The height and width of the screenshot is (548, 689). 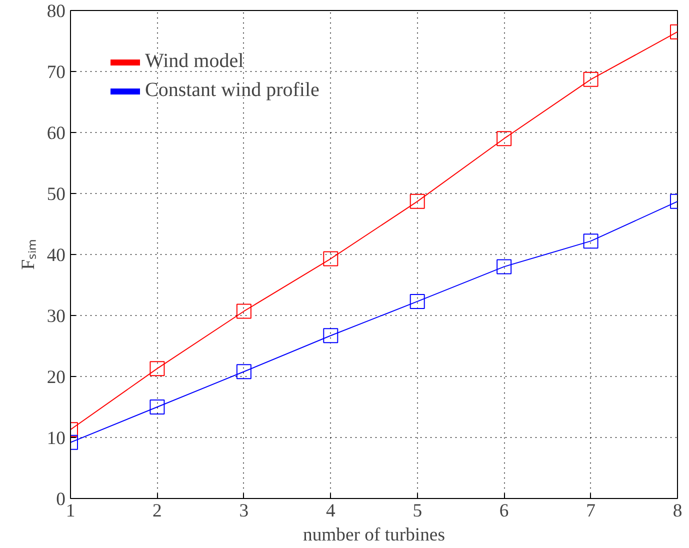 What do you see at coordinates (56, 316) in the screenshot?
I see `y-tick-label: 30` at bounding box center [56, 316].